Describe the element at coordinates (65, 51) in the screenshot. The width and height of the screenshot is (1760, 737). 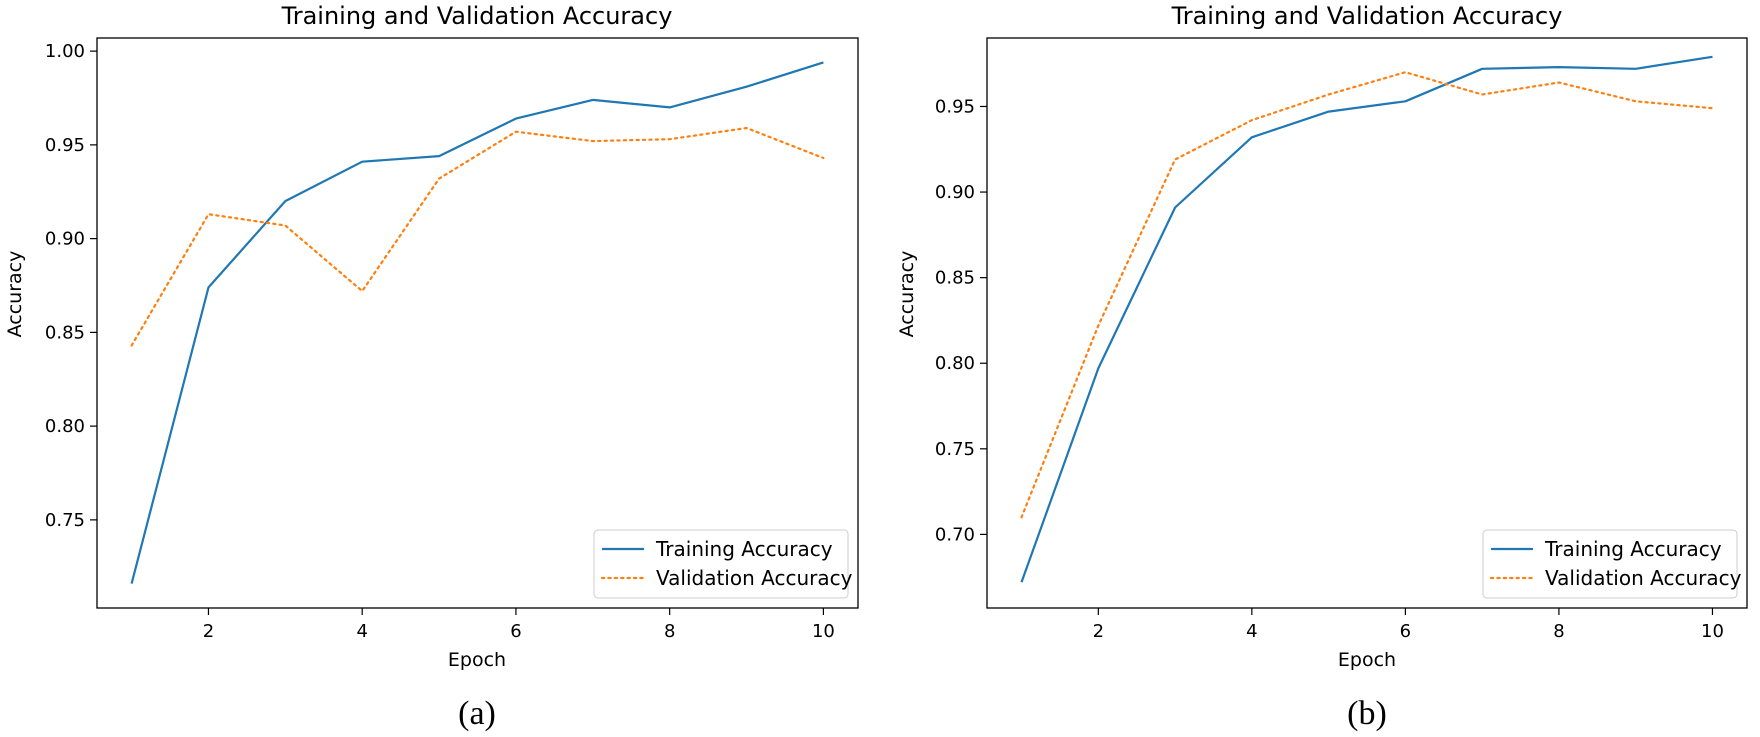
I see `y-tick-label: 1.00` at that location.